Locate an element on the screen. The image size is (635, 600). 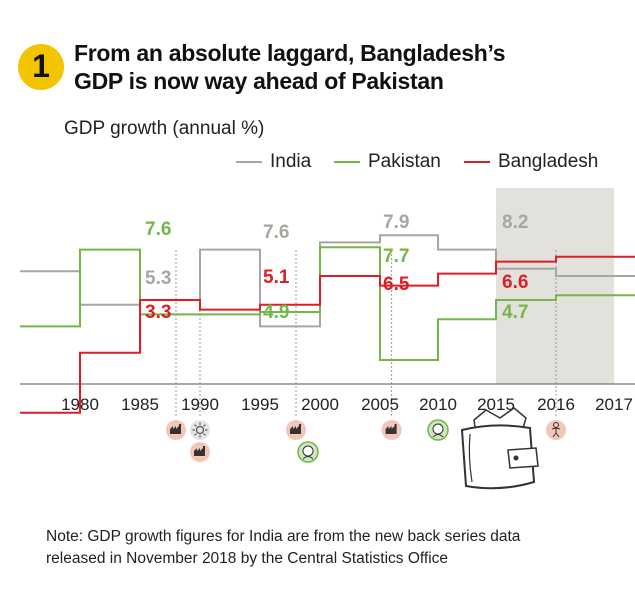
x-tick-label-1985: 1985 is located at coordinates (140, 404).